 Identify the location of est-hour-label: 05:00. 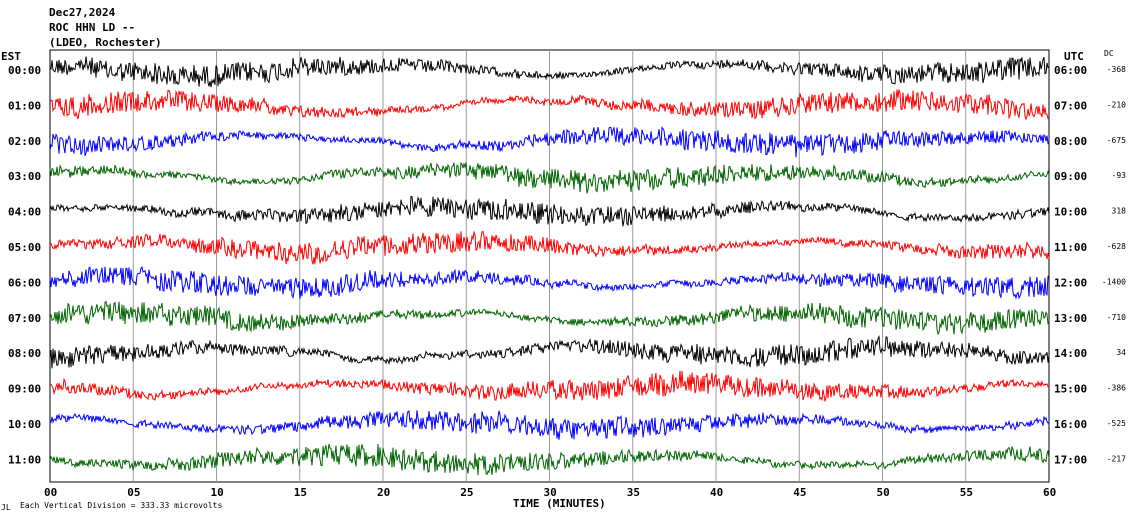
(24, 247).